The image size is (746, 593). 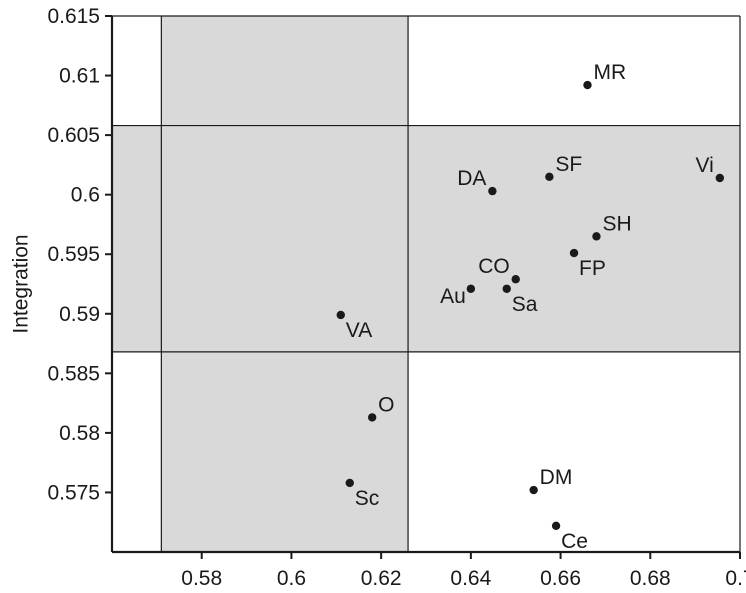 I want to click on scatter-point-dm: DM, so click(x=551, y=480).